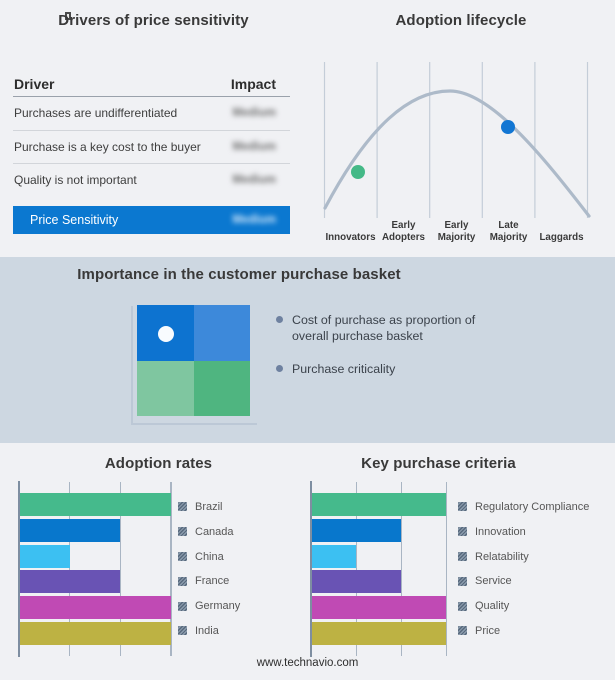 The height and width of the screenshot is (680, 615). I want to click on legend-label: France, so click(212, 581).